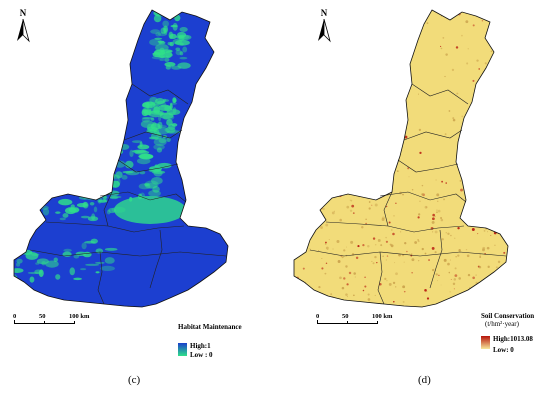 This screenshot has width=550, height=417. Describe the element at coordinates (23, 31) in the screenshot. I see `north-arrow-icon` at that location.